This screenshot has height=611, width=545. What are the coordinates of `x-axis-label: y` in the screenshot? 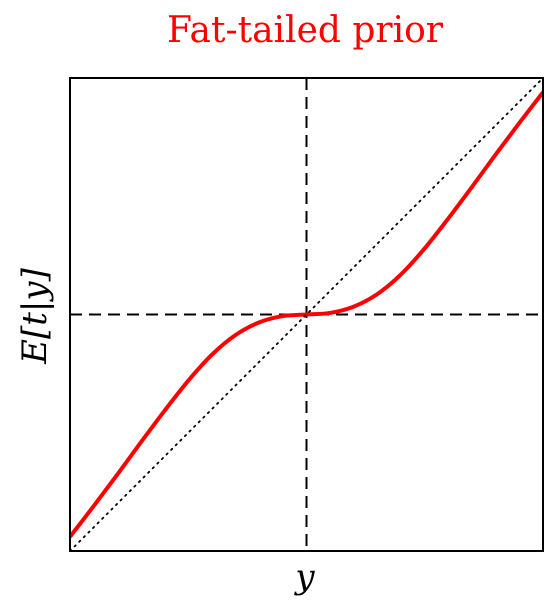 It's located at (304, 577).